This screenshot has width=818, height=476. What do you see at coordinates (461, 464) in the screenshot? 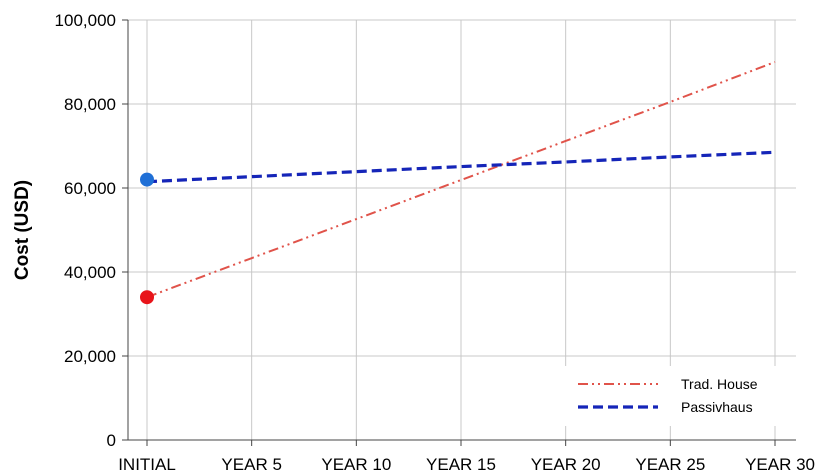
I see `x-tick-label: YEAR 15` at bounding box center [461, 464].